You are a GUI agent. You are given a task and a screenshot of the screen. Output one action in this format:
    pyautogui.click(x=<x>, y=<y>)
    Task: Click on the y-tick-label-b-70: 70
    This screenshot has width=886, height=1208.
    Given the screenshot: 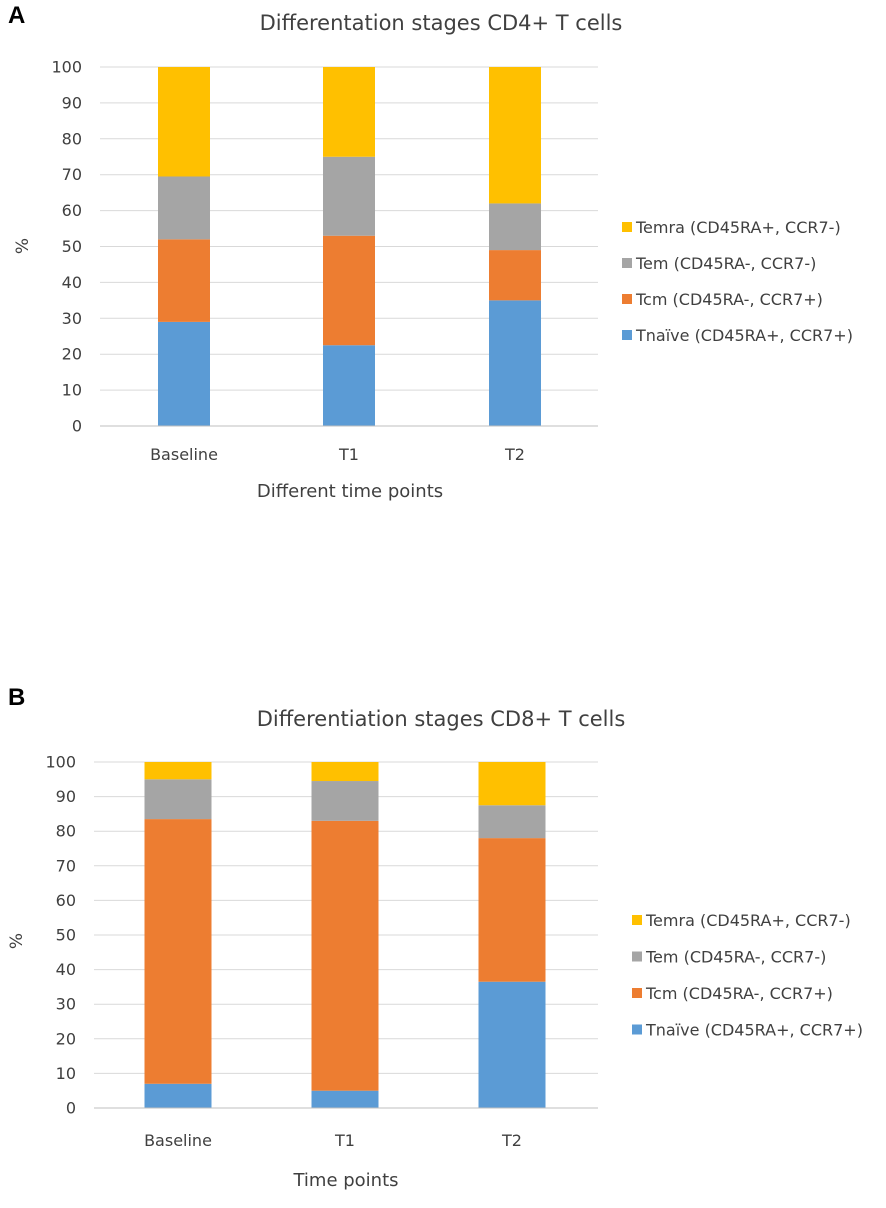 What is the action you would take?
    pyautogui.click(x=66, y=865)
    